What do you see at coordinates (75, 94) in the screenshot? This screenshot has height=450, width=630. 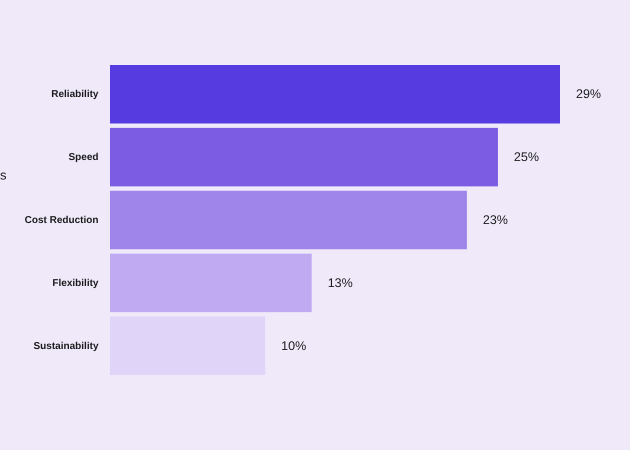 I see `y-tick-label: Reliability` at bounding box center [75, 94].